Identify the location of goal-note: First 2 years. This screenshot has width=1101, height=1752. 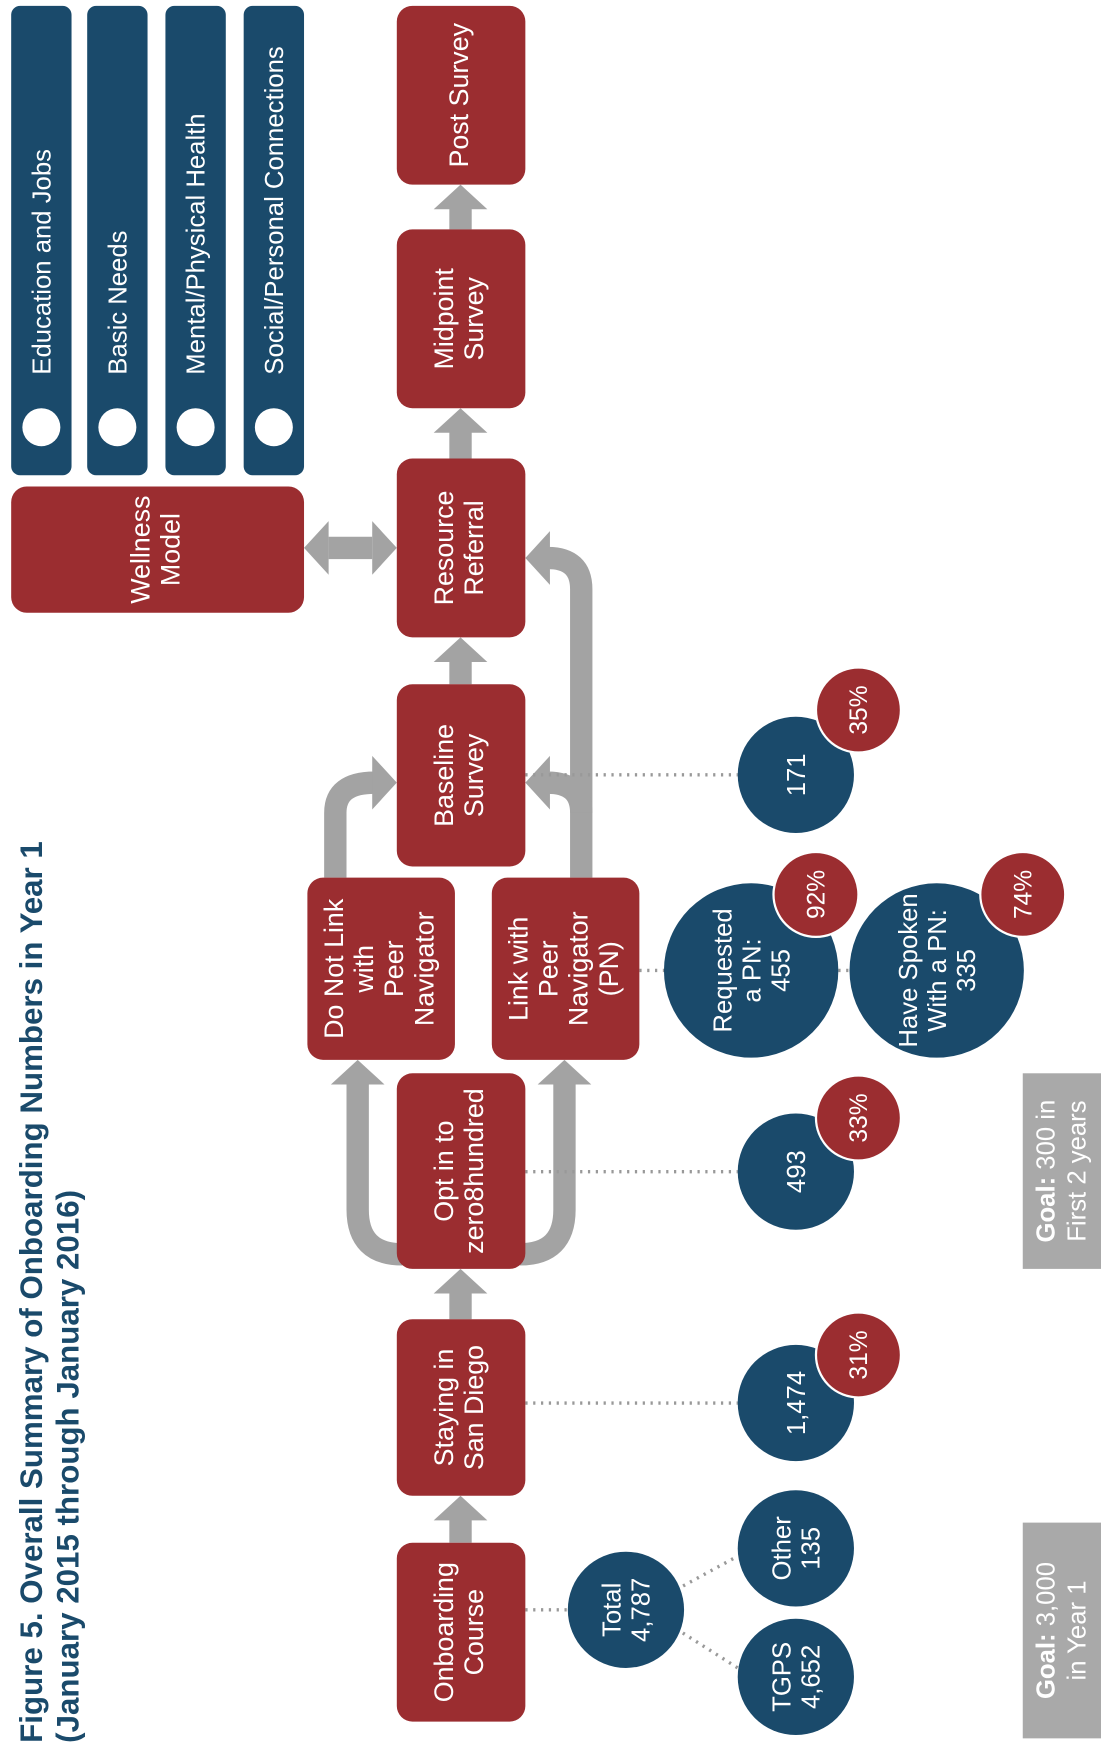
(1077, 1170).